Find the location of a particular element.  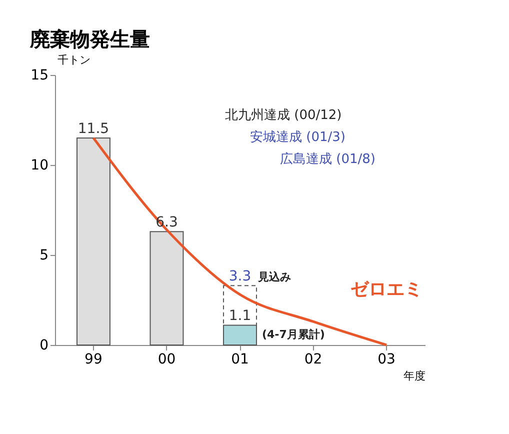

data-label: 11.5 is located at coordinates (94, 129).